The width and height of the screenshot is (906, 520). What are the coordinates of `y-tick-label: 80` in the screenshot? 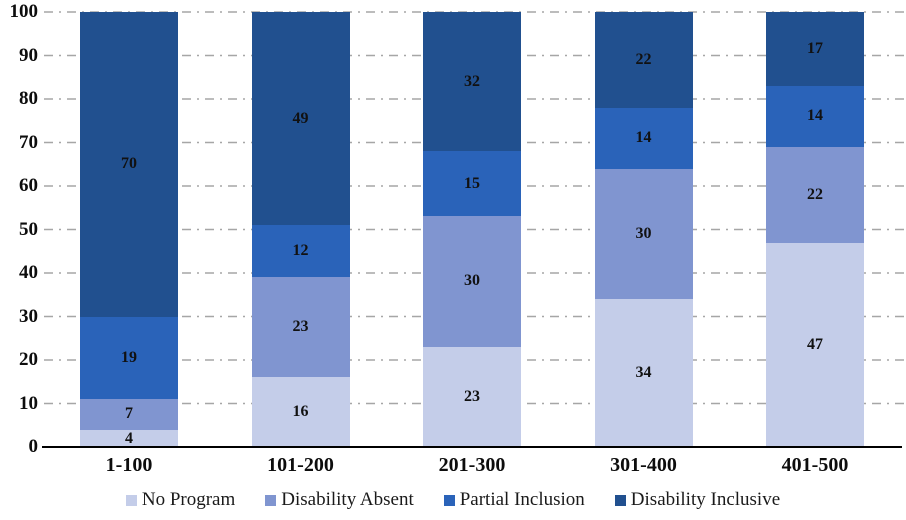 It's located at (28, 98).